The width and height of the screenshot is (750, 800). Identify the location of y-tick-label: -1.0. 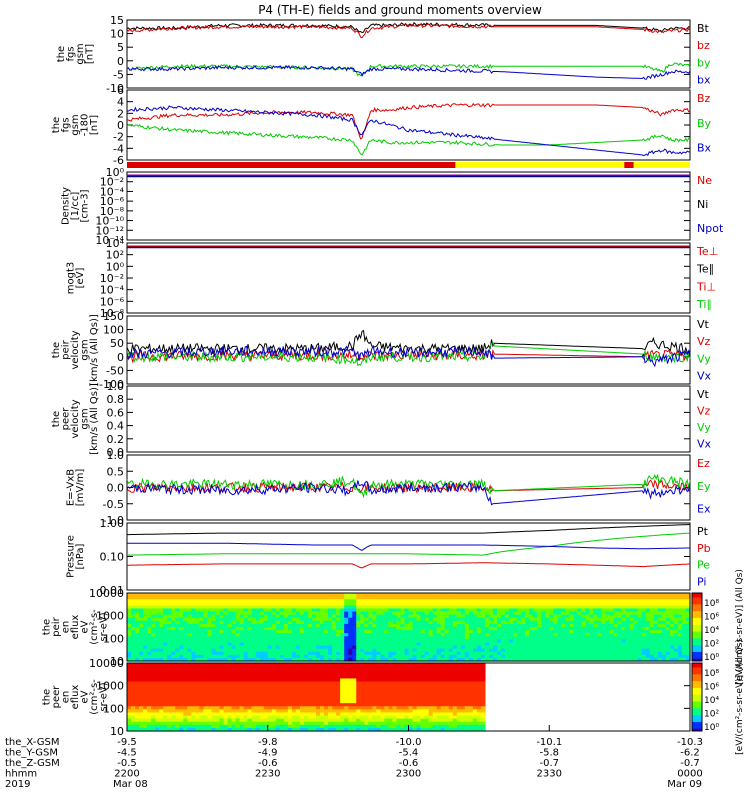
(113, 520).